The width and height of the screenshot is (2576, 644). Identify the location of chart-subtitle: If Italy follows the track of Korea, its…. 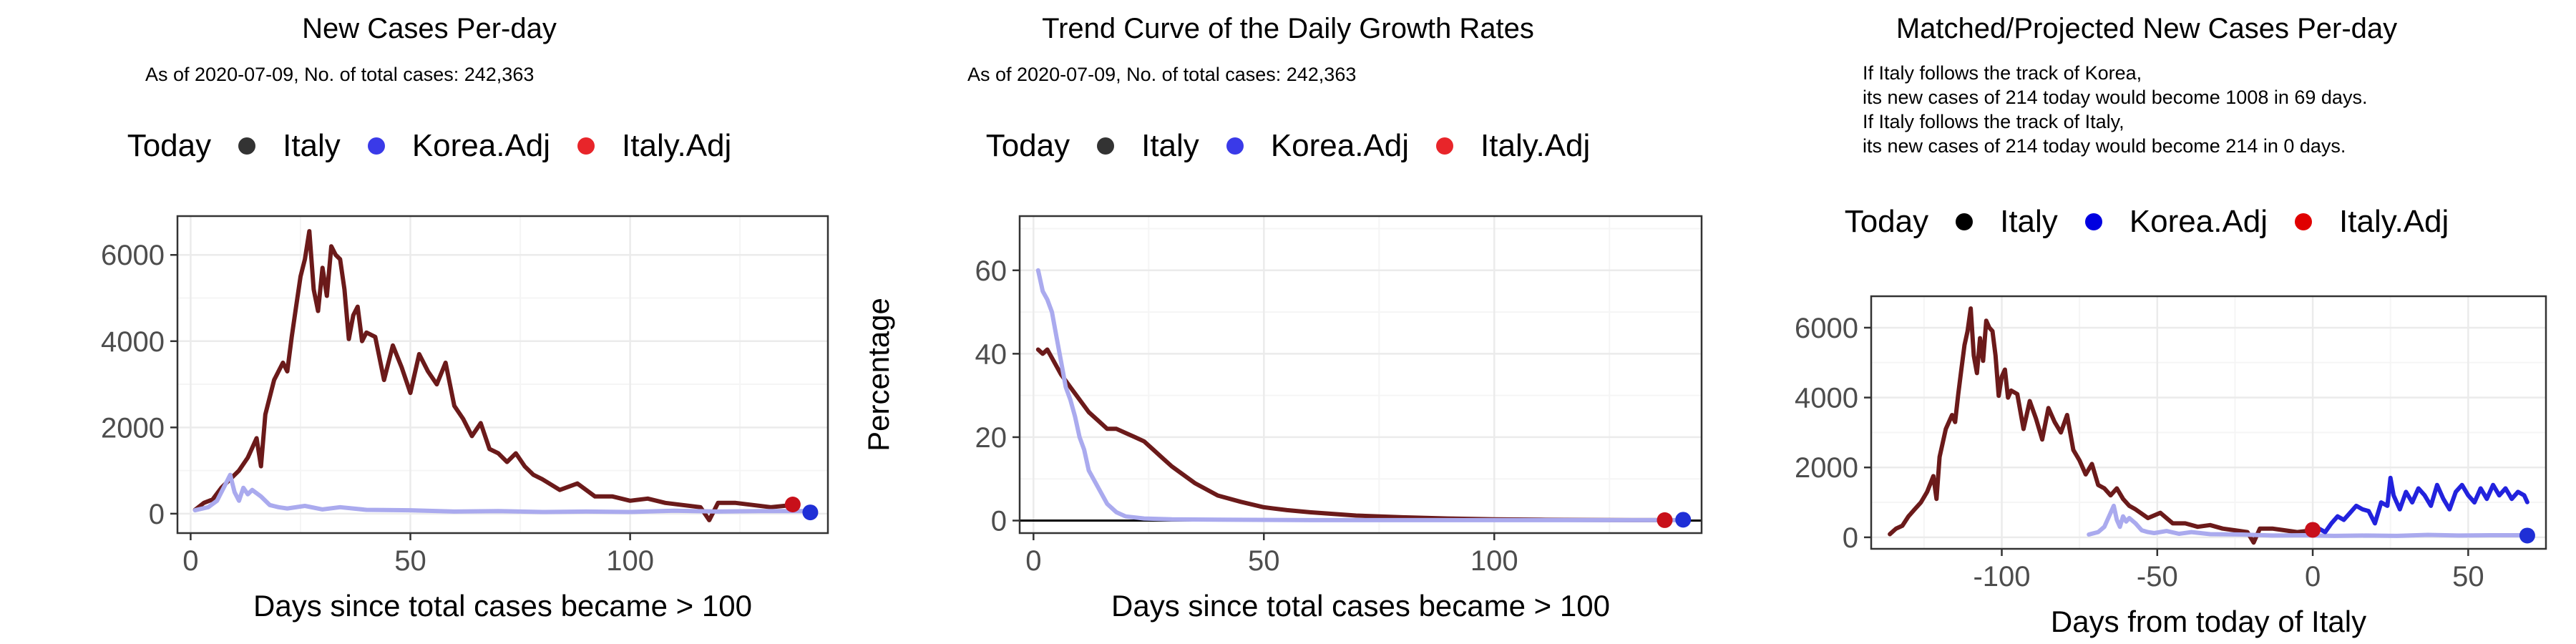
(2115, 109).